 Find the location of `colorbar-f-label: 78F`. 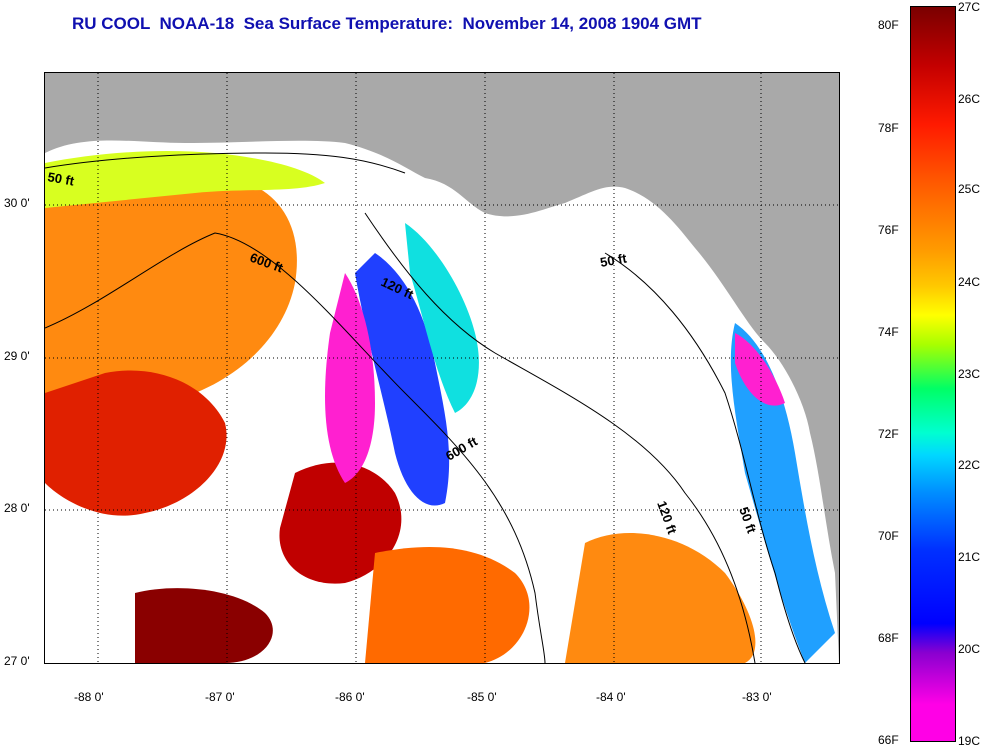

colorbar-f-label: 78F is located at coordinates (888, 128).